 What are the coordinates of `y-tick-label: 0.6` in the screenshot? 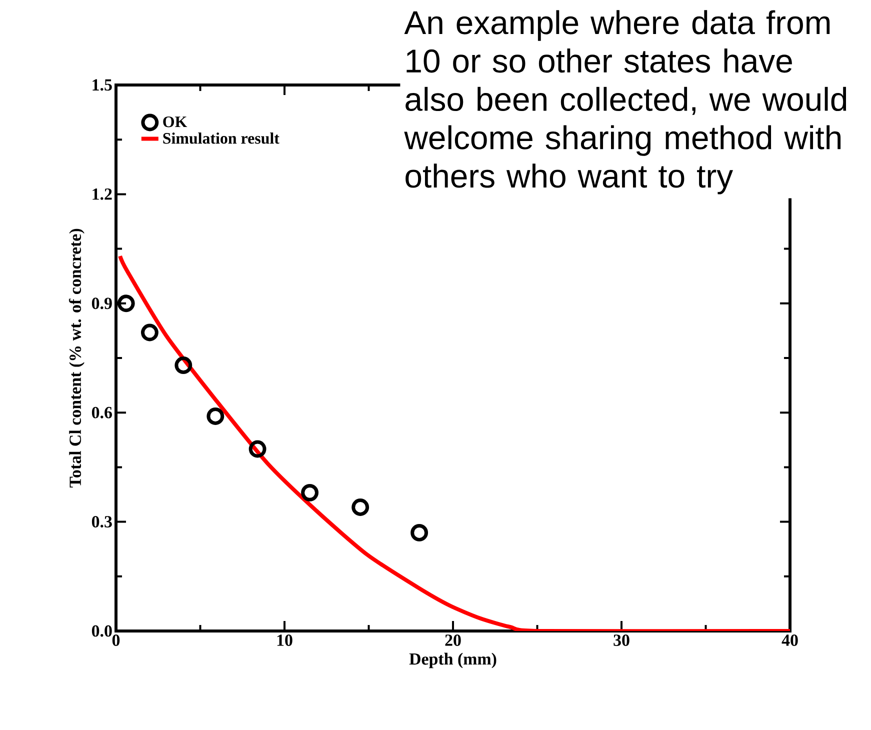 It's located at (102, 412).